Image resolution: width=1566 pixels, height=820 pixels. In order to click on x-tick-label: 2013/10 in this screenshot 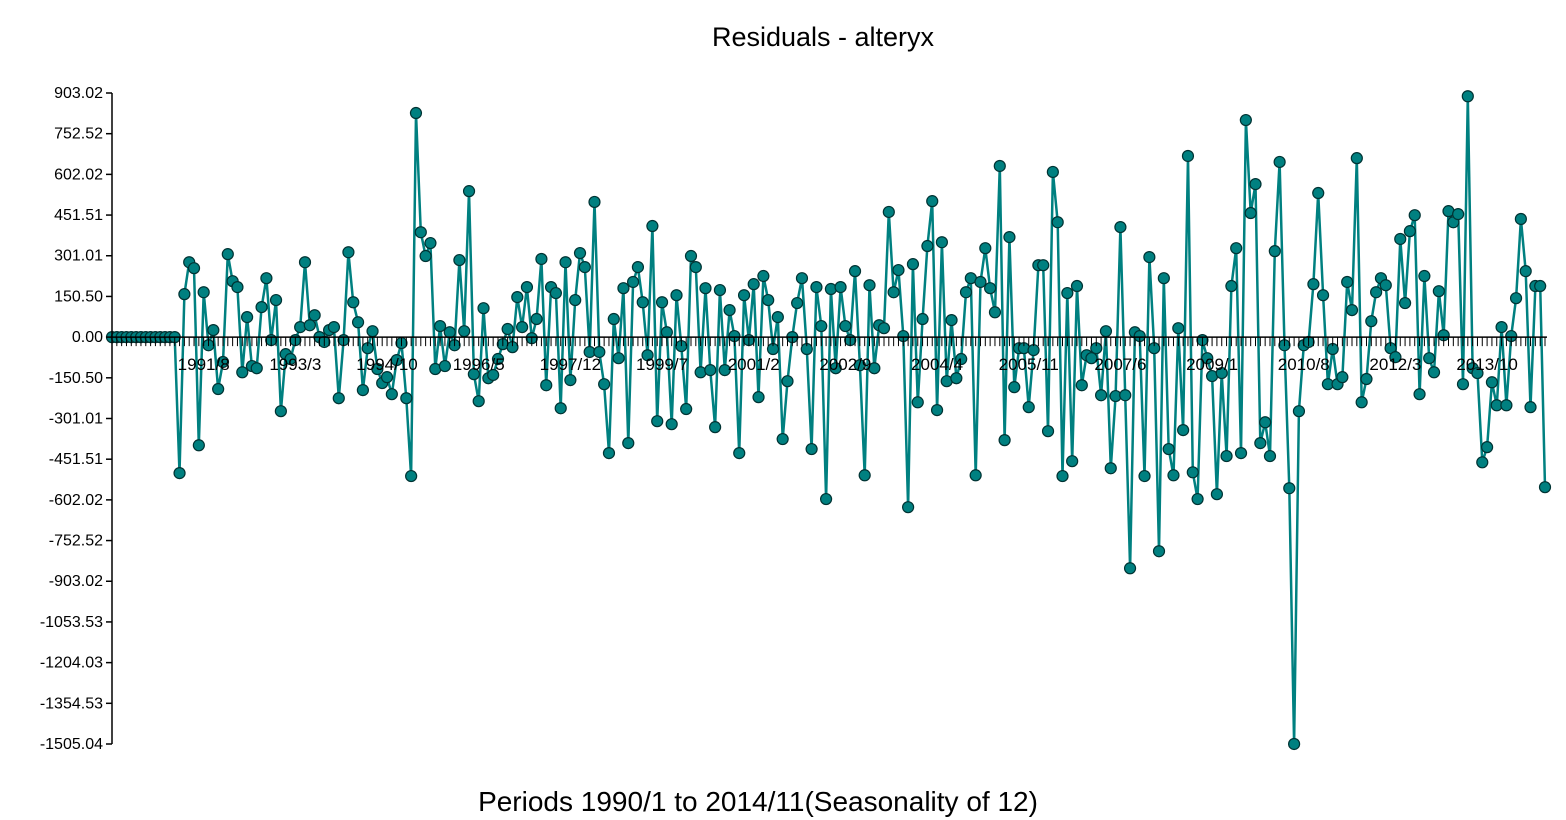, I will do `click(1486, 364)`.